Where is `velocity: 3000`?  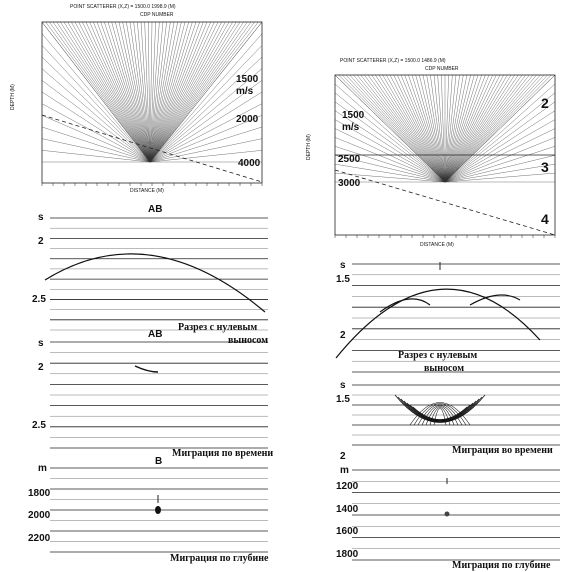
velocity: 3000 is located at coordinates (349, 183).